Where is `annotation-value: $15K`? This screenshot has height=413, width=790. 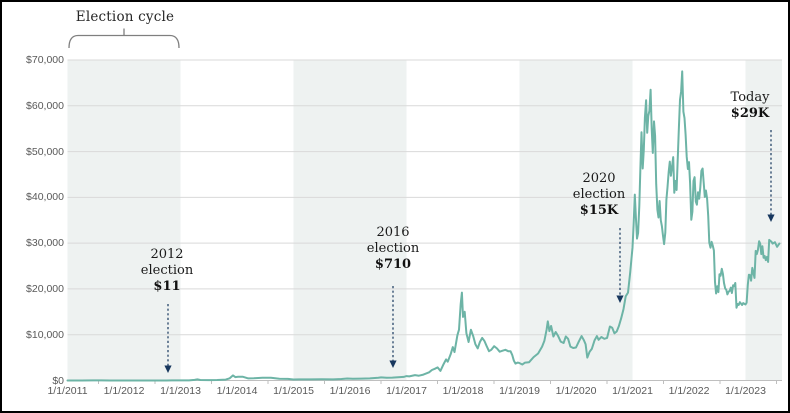 annotation-value: $15K is located at coordinates (599, 210).